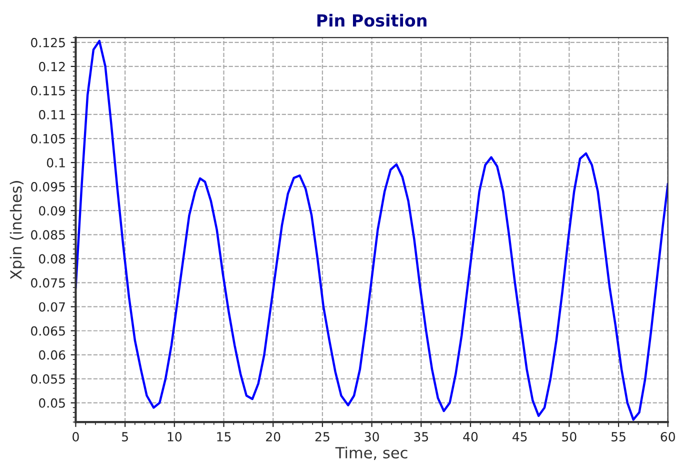  What do you see at coordinates (48, 139) in the screenshot?
I see `y-tick-label: 0.105` at bounding box center [48, 139].